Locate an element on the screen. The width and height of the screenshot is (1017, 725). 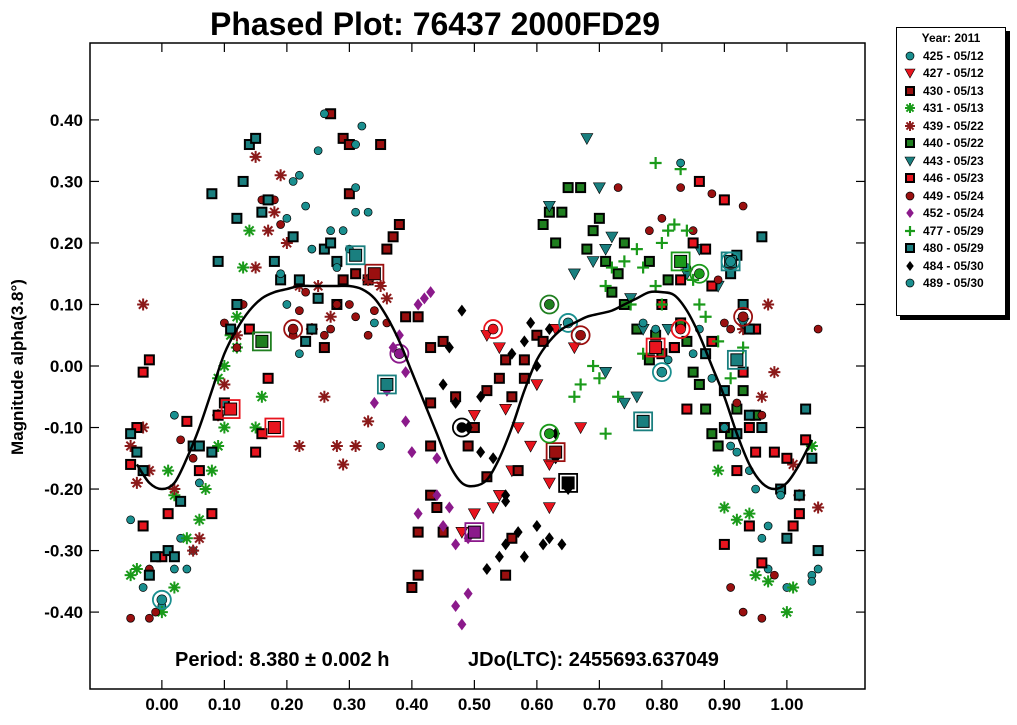
legend-label: 480 - 05/29 is located at coordinates (953, 248).